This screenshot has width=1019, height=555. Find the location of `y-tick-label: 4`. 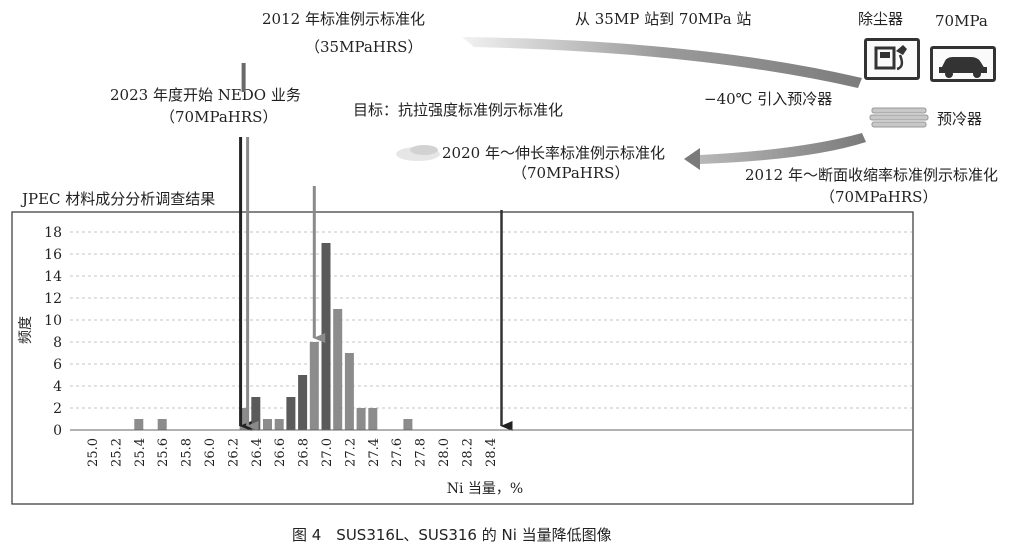

y-tick-label: 4 is located at coordinates (57, 387).